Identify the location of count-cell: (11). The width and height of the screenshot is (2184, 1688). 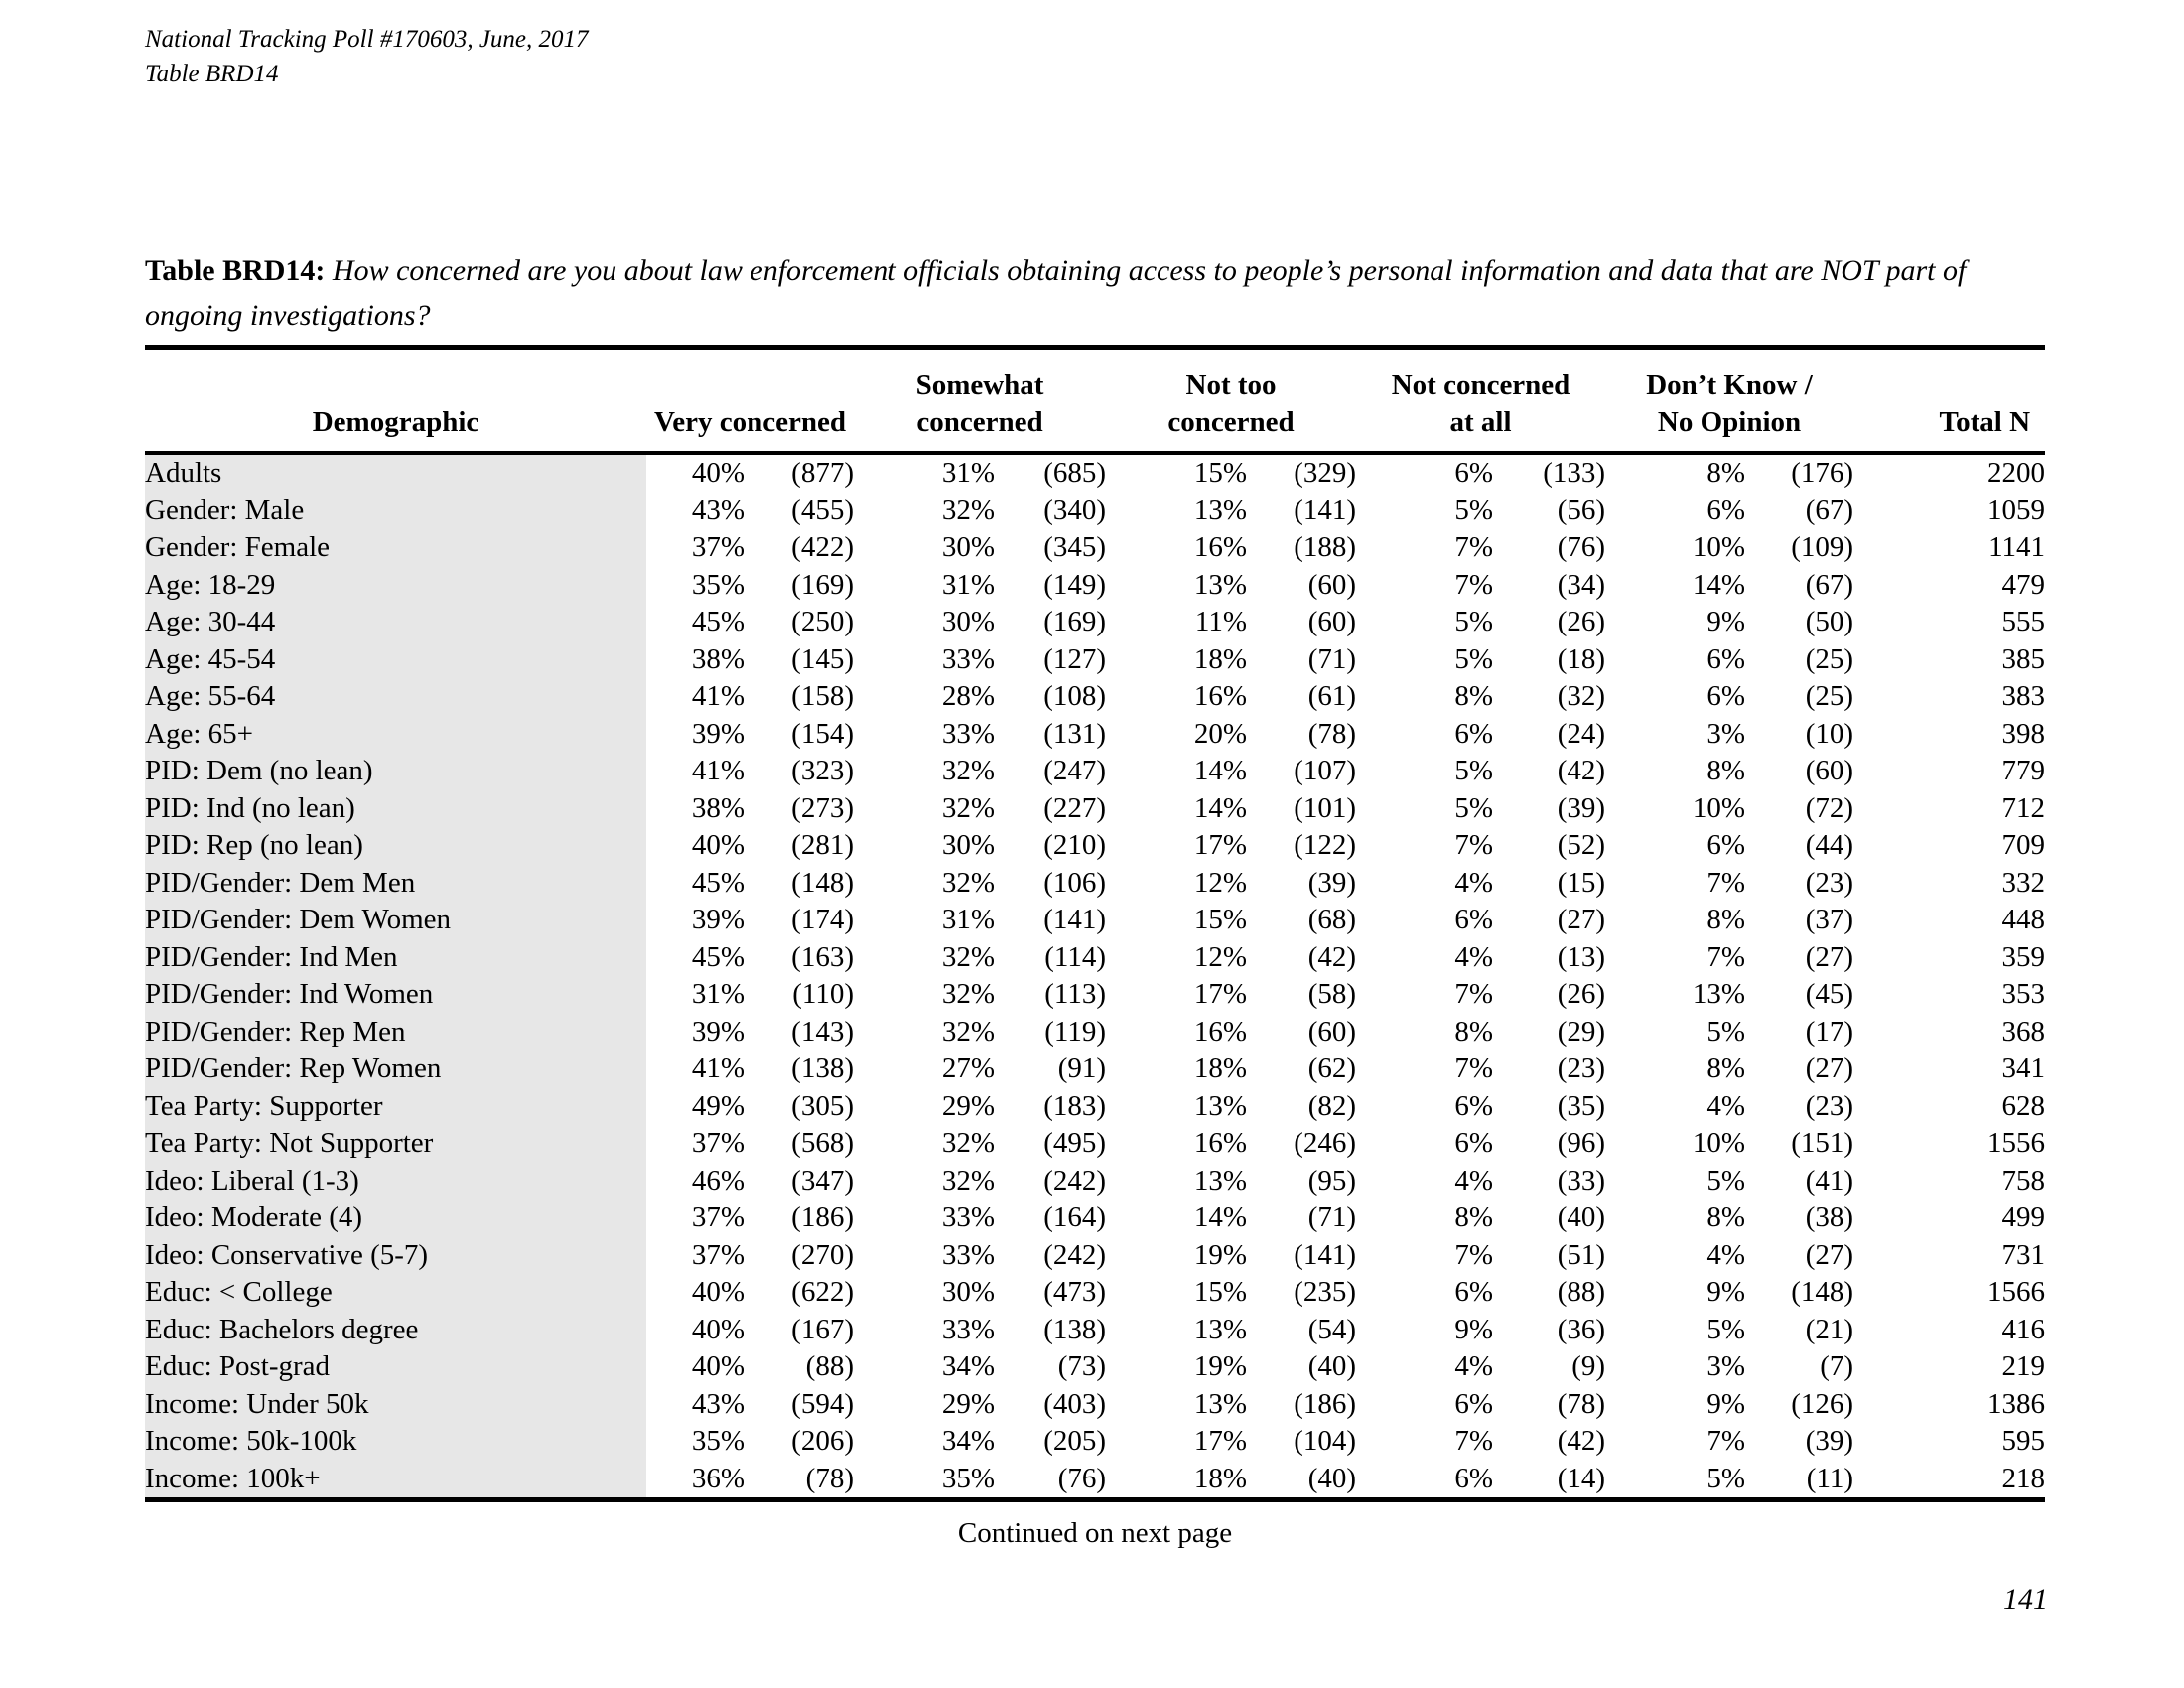
(1830, 1478).